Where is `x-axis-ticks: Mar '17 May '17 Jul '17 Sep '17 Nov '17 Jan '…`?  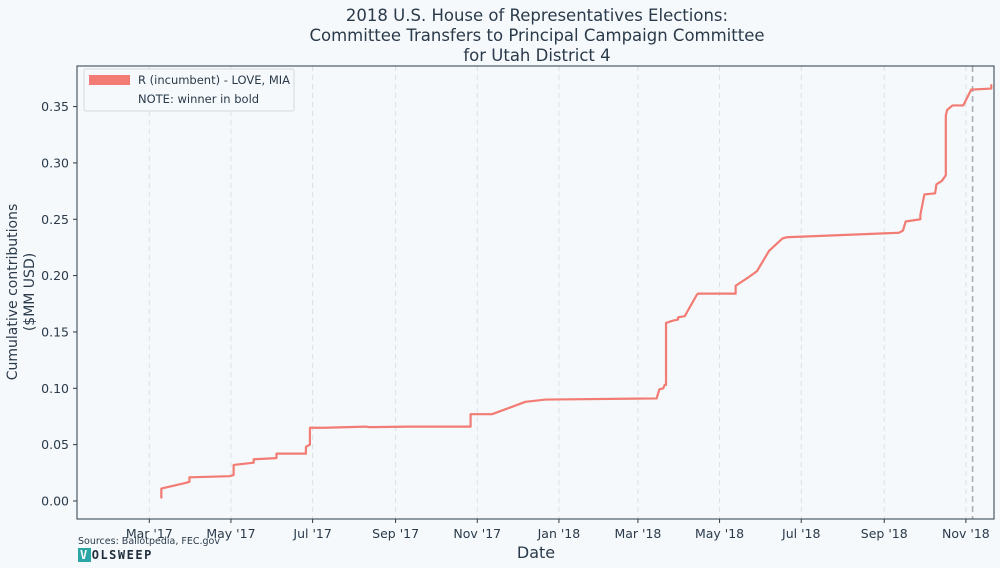
x-axis-ticks: Mar '17 May '17 Jul '17 Sep '17 Nov '17 Jan '… is located at coordinates (558, 530).